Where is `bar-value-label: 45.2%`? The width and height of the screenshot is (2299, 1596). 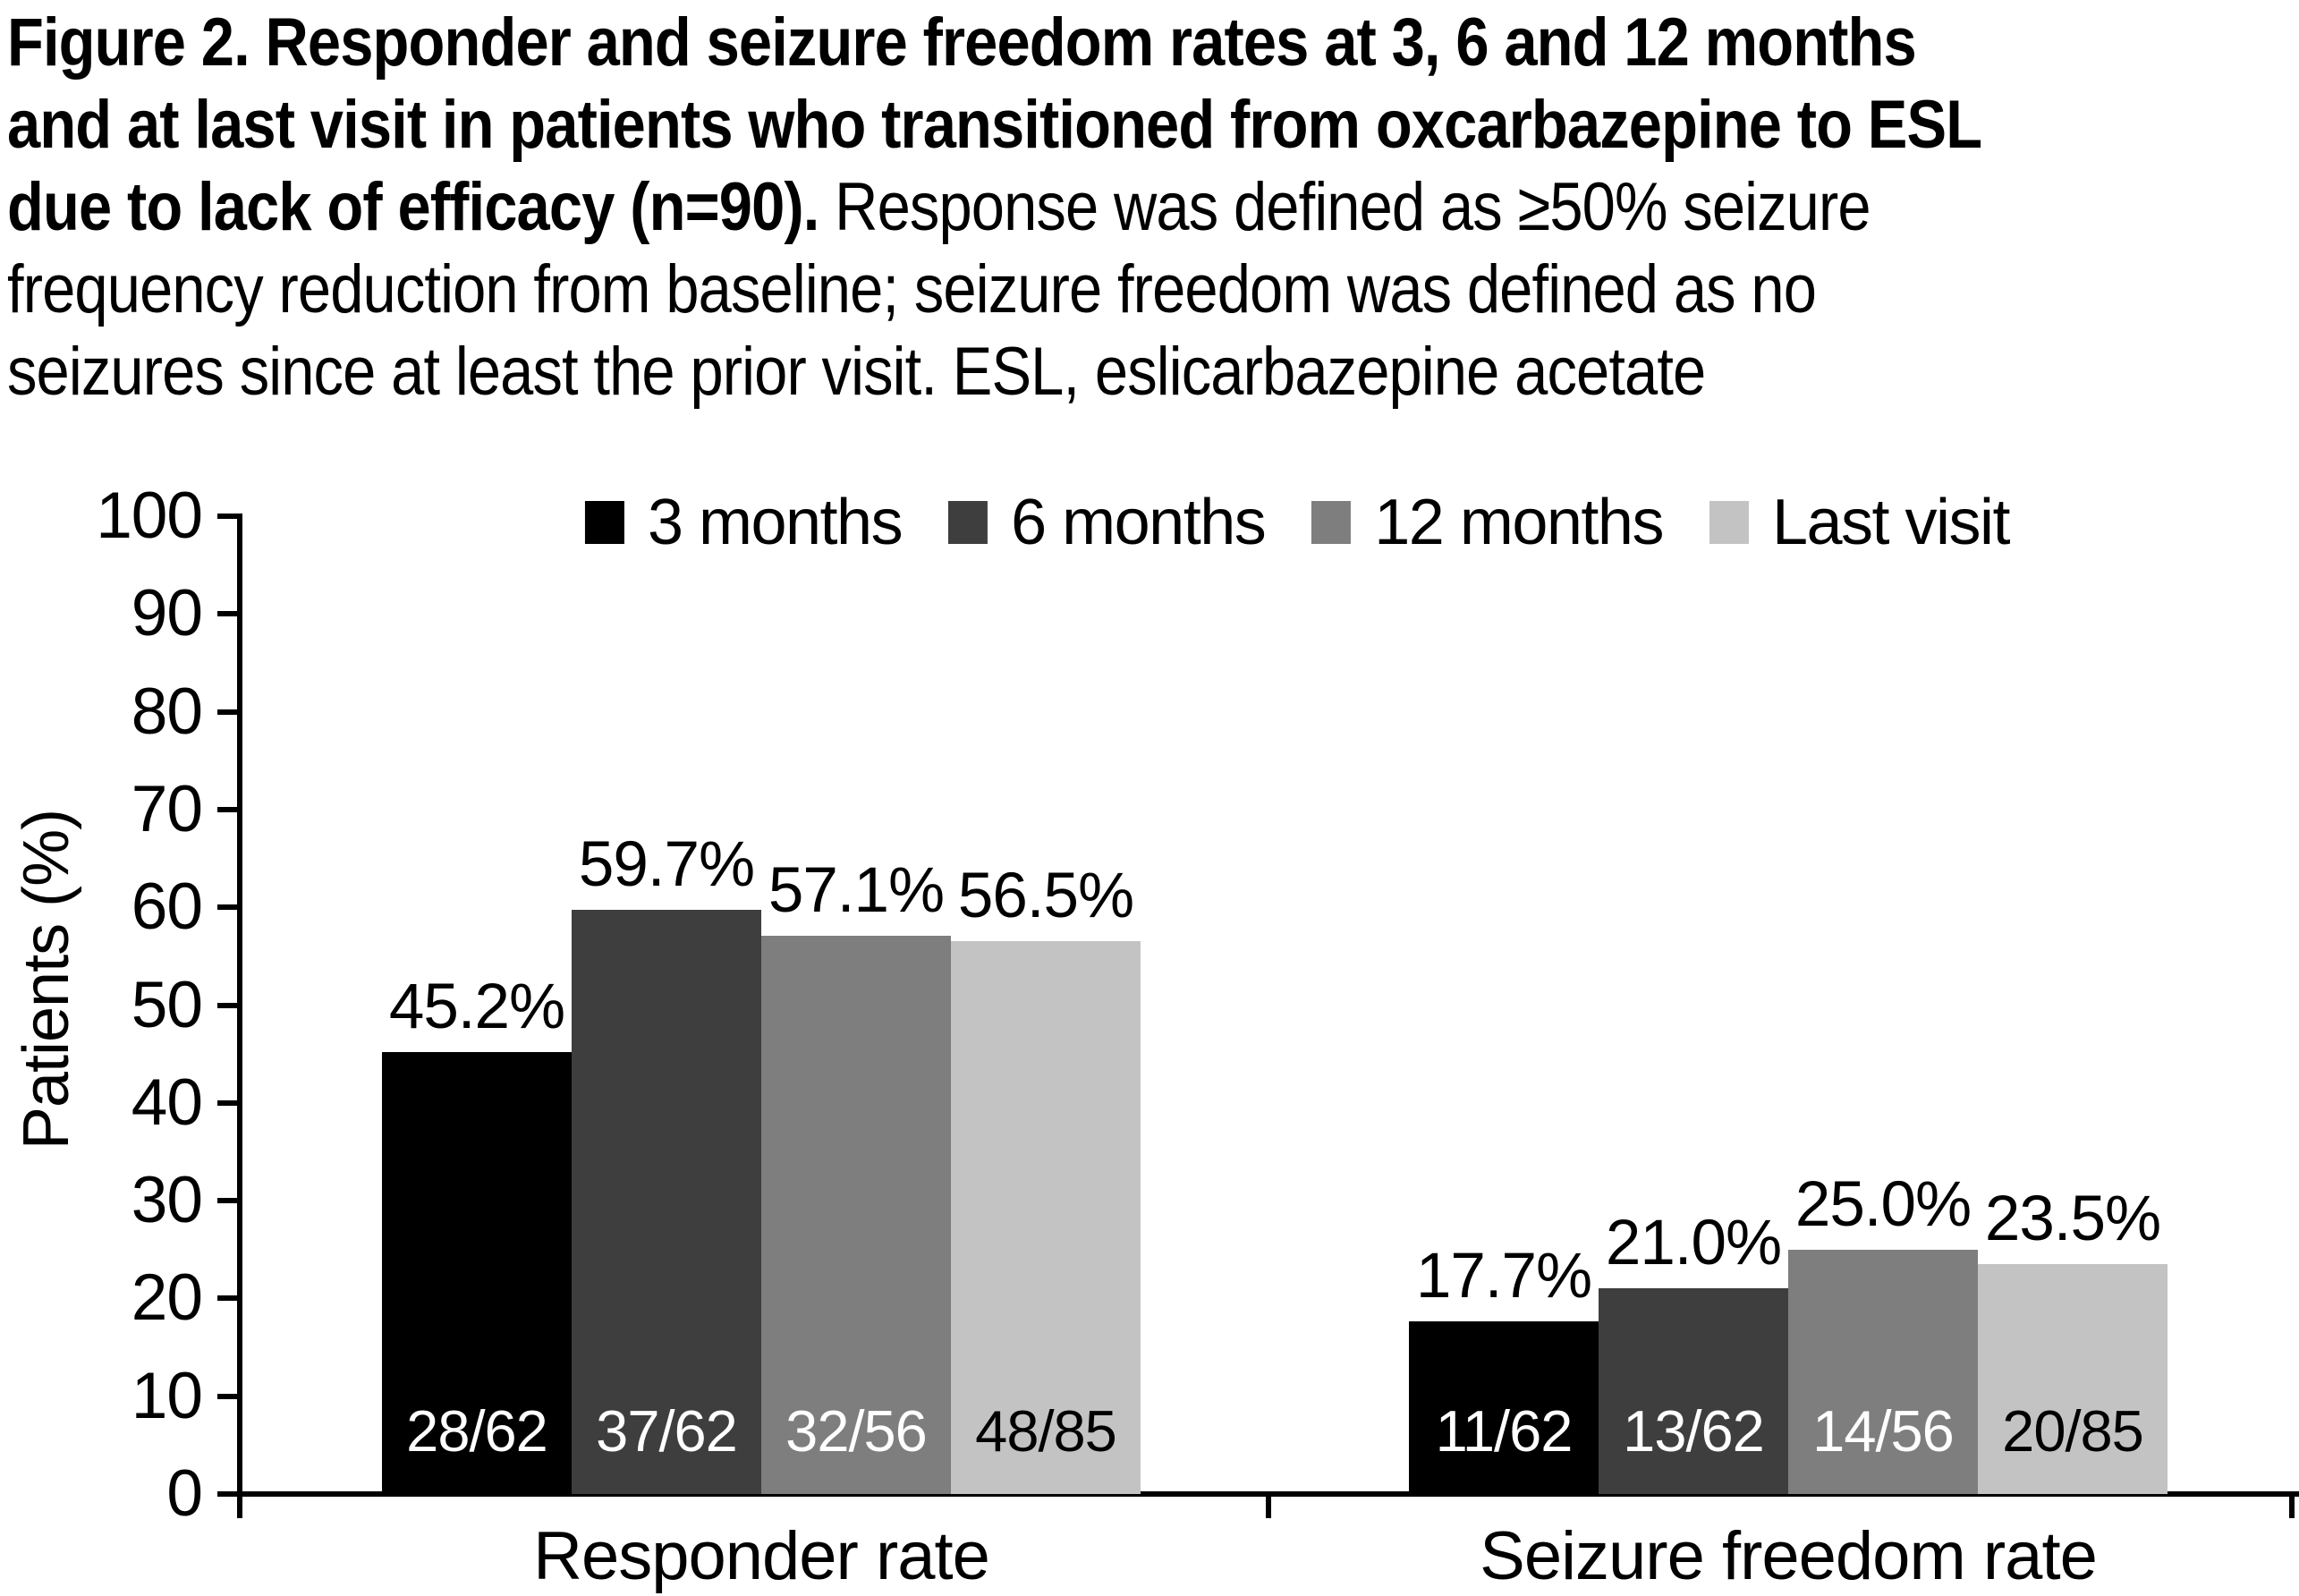
bar-value-label: 45.2% is located at coordinates (476, 1007).